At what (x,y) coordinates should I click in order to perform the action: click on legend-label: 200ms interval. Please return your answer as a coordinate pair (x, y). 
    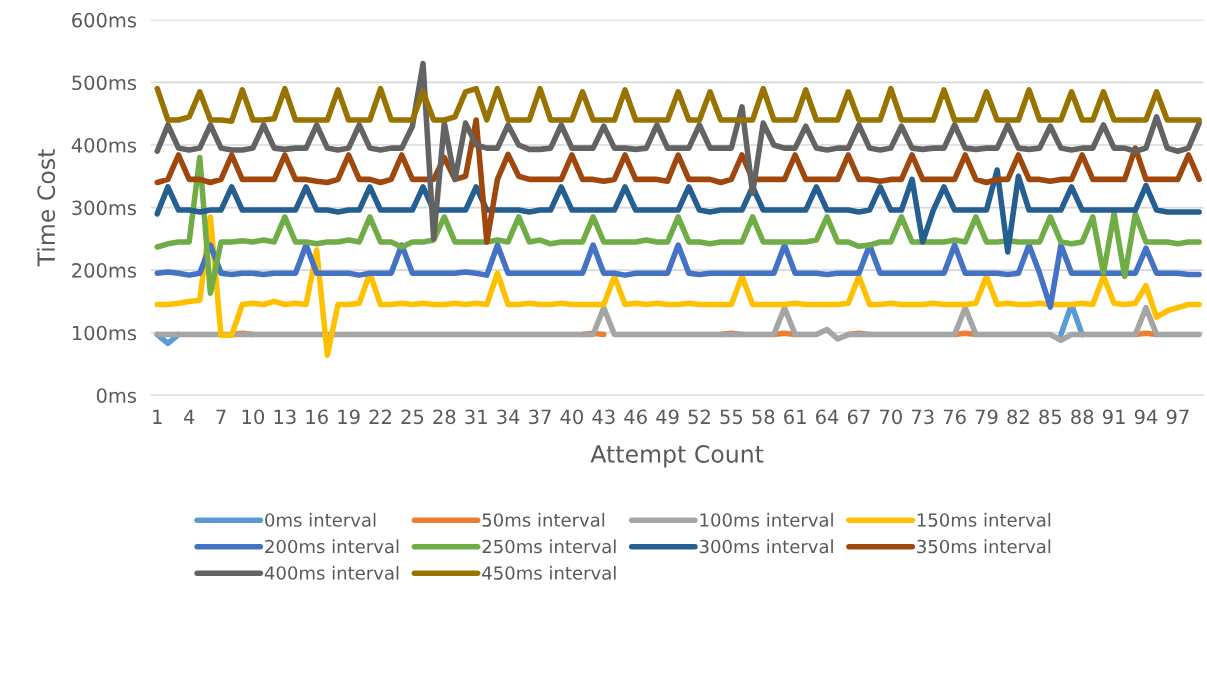
    Looking at the image, I should click on (332, 546).